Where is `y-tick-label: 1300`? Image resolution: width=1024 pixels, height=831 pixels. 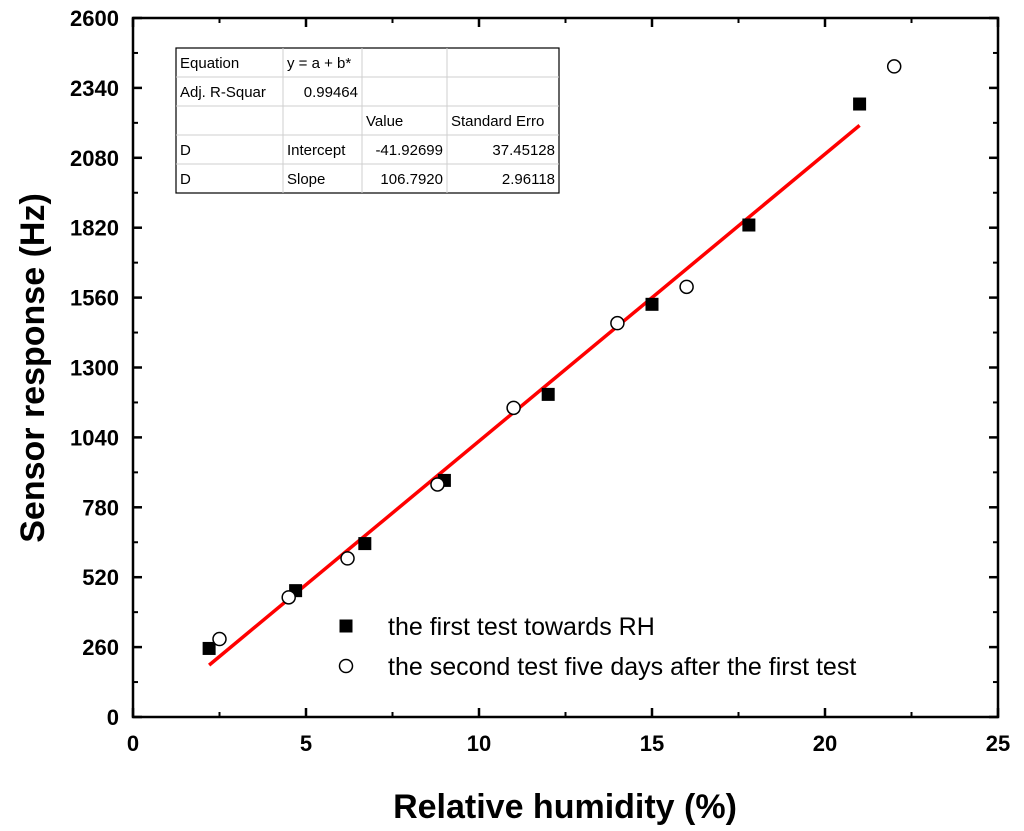
y-tick-label: 1300 is located at coordinates (94, 368).